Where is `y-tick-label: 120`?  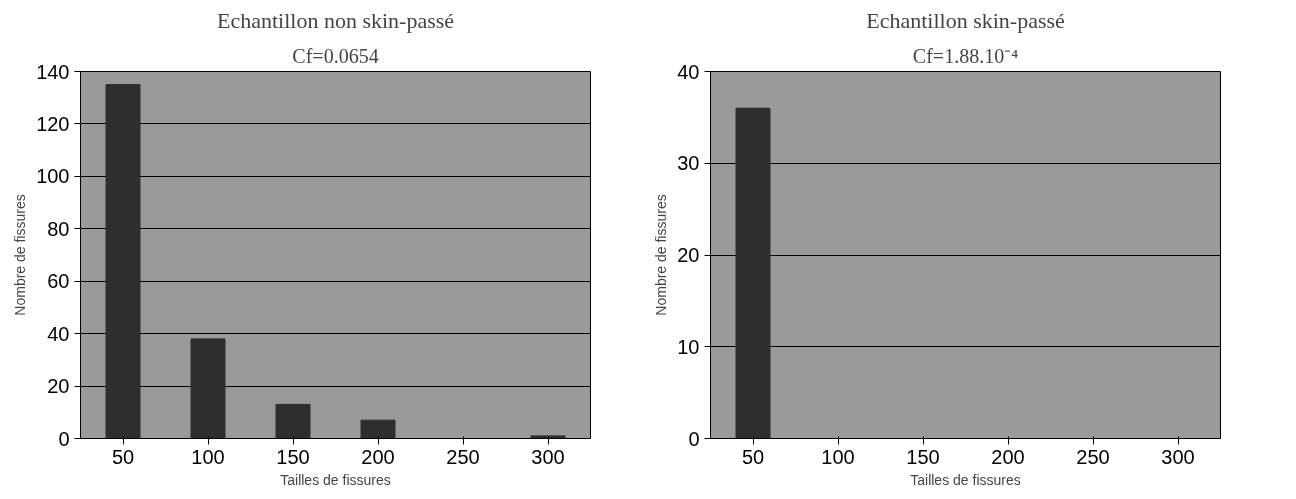 y-tick-label: 120 is located at coordinates (53, 123).